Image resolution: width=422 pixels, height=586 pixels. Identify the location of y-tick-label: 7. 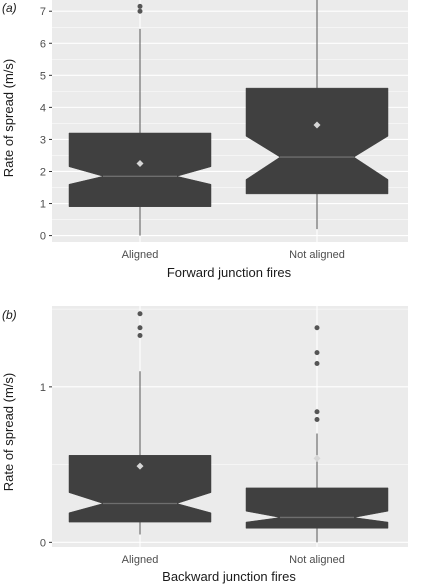
(43, 12).